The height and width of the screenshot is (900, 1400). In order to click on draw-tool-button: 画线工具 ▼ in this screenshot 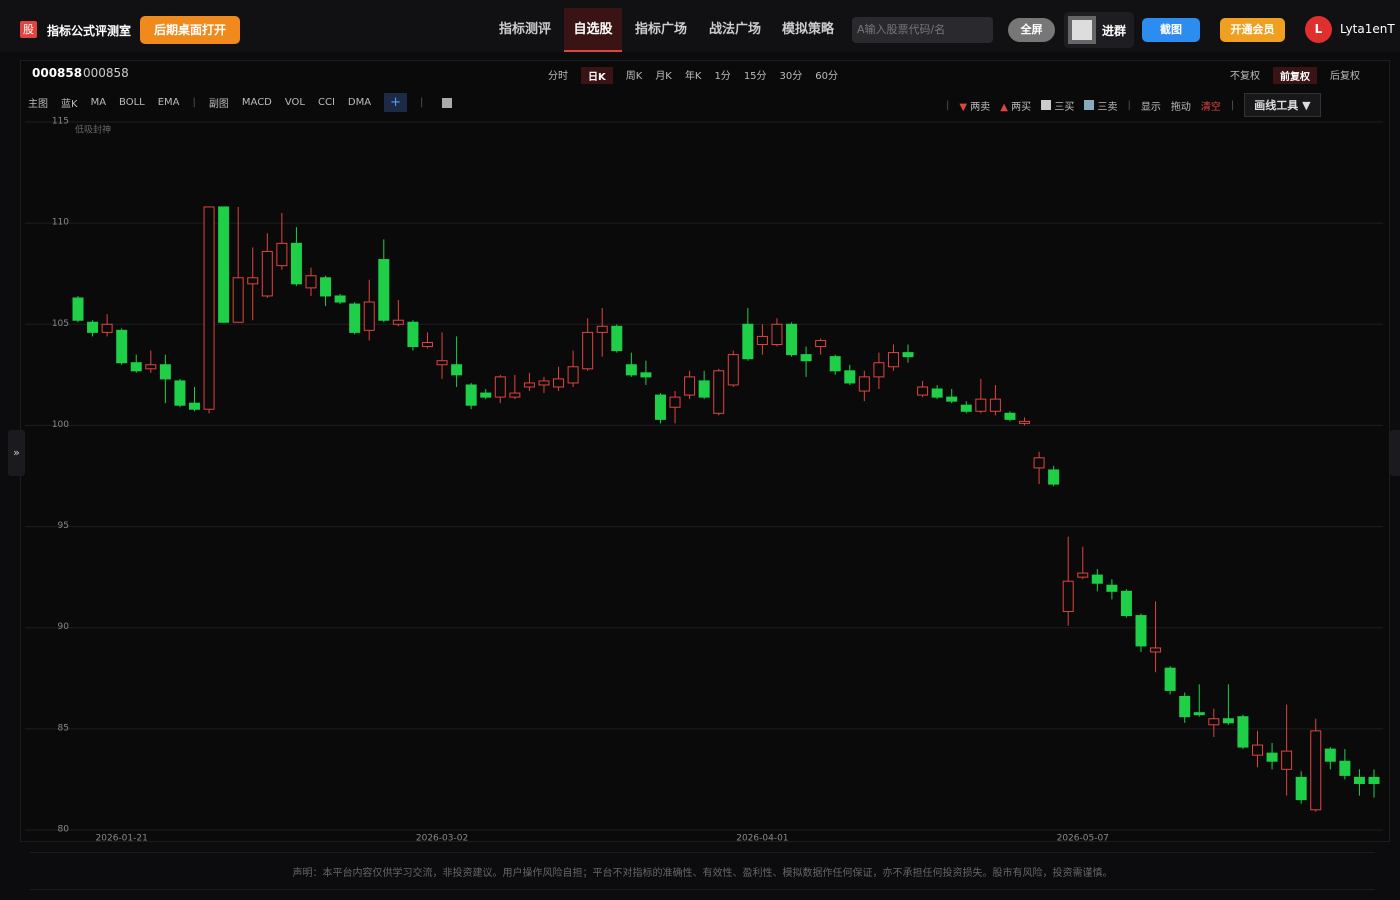, I will do `click(1282, 105)`.